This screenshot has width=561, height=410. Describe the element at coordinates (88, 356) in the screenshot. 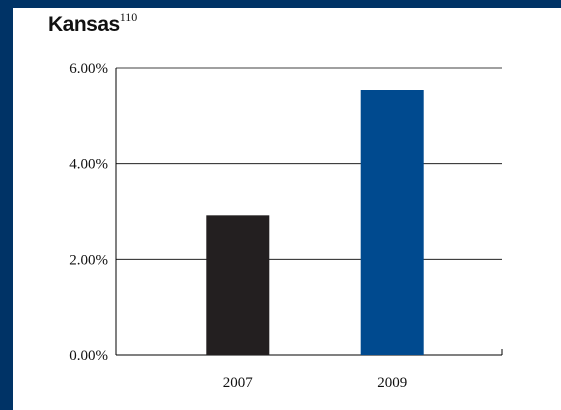

I see `y-tick-label: 0.00%` at that location.